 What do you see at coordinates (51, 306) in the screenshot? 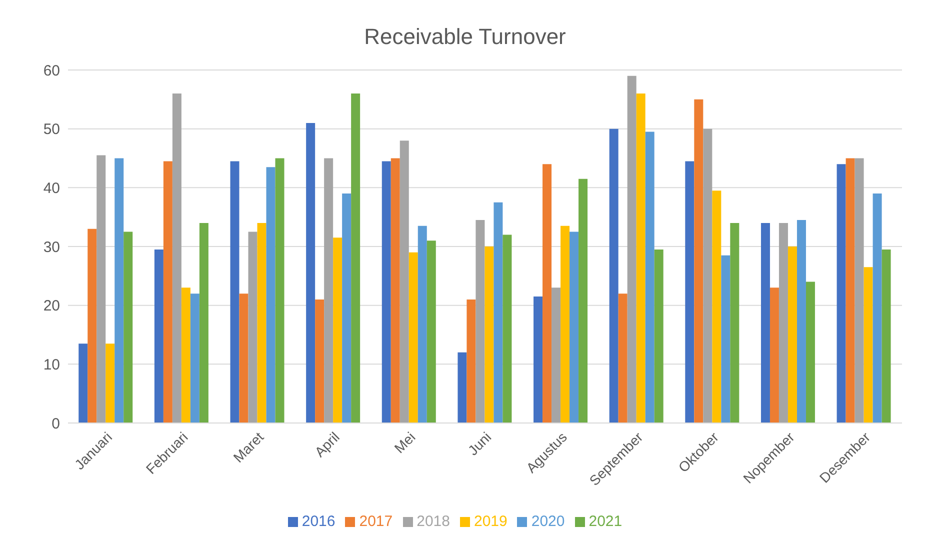
I see `y-tick-label: 20` at bounding box center [51, 306].